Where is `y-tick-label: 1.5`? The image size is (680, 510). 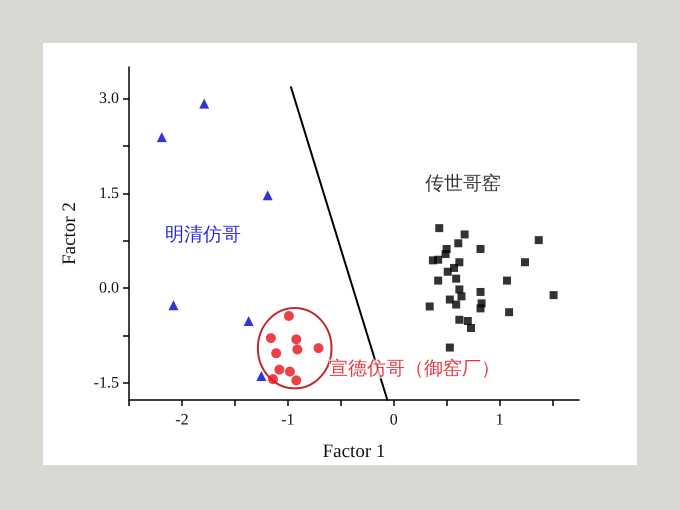
y-tick-label: 1.5 is located at coordinates (109, 193).